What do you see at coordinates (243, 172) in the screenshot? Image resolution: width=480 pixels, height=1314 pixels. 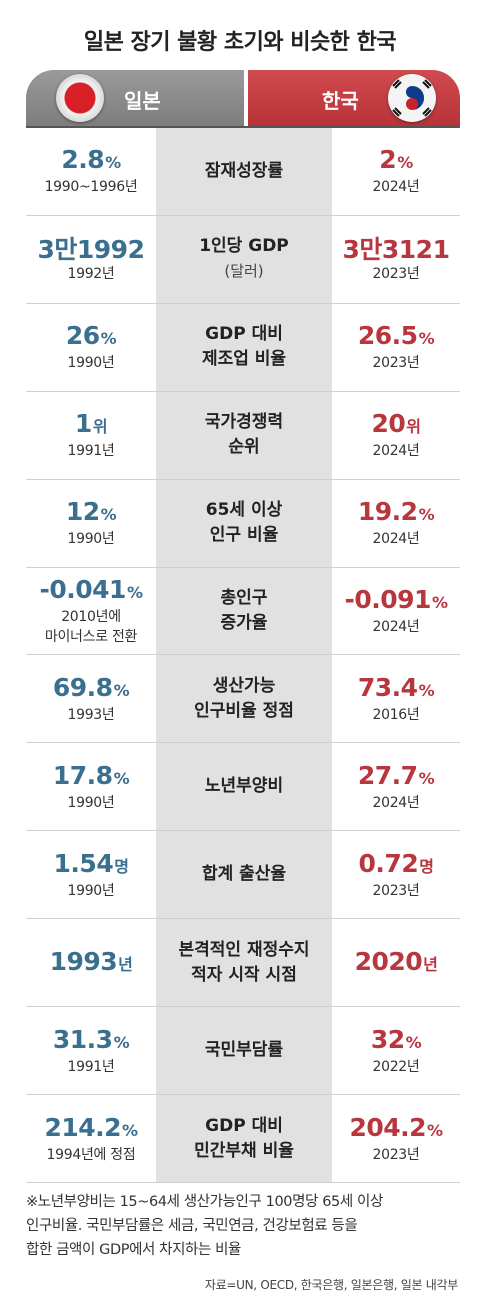 I see `table-row: 2.8% 1990~1996년 잠재성장률 2% 2024년` at bounding box center [243, 172].